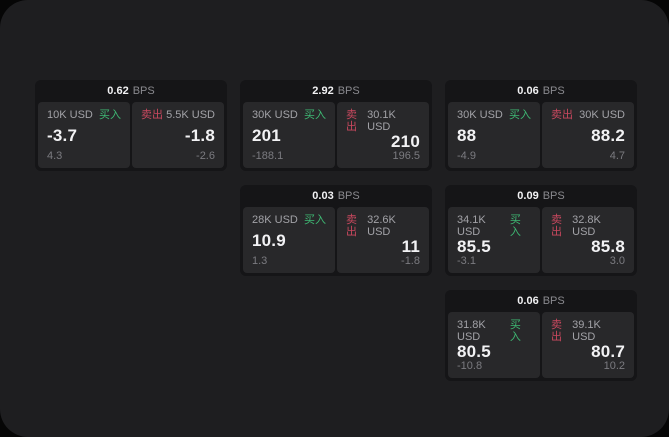 Image resolution: width=669 pixels, height=437 pixels. I want to click on buy-panel-top: 28K USD 买入, so click(289, 220).